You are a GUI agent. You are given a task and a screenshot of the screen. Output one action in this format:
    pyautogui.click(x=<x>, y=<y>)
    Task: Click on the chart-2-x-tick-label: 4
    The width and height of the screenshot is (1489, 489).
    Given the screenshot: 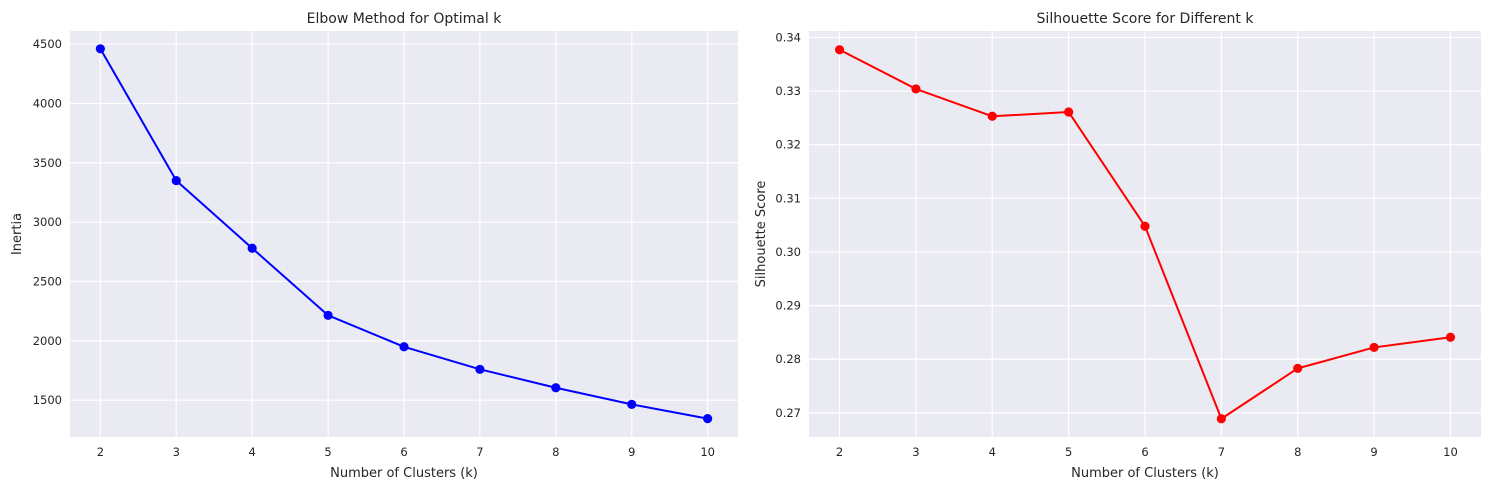 What is the action you would take?
    pyautogui.click(x=992, y=452)
    